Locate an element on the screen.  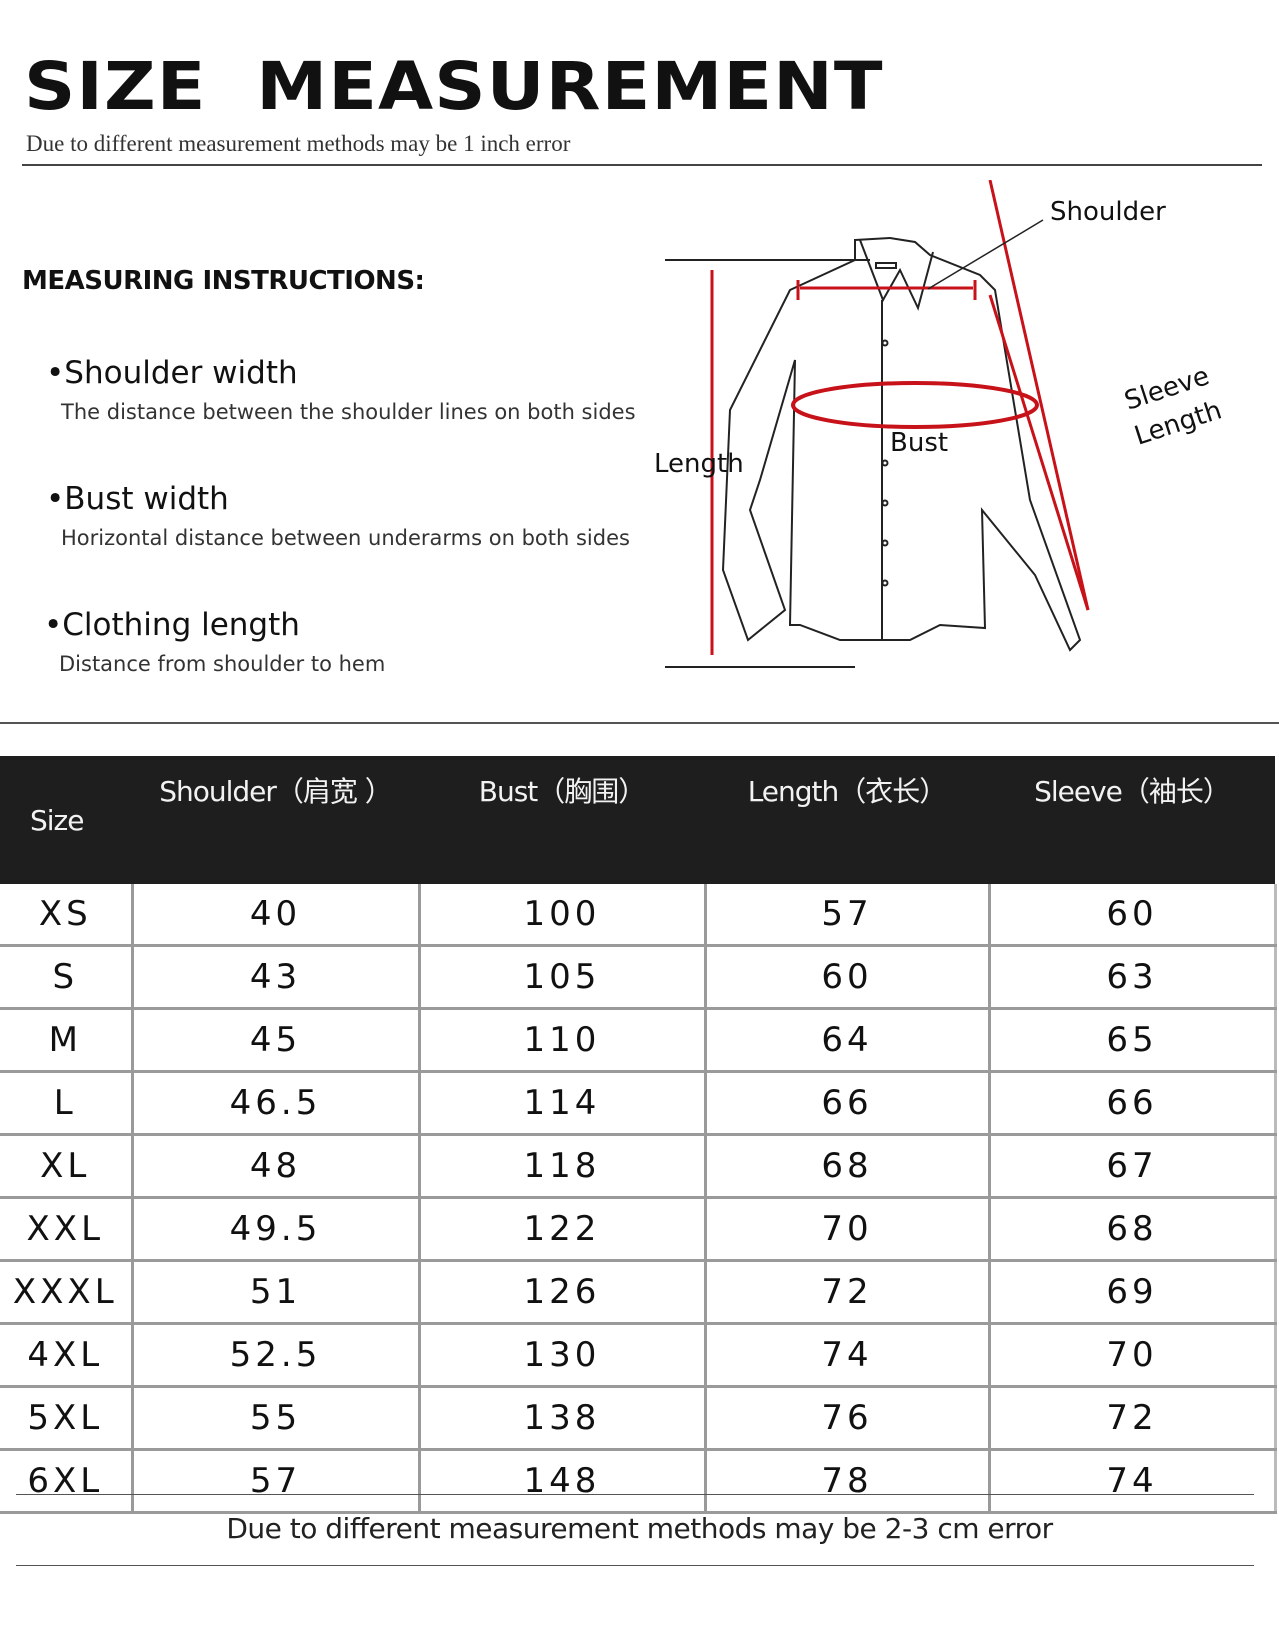
label-length: Length is located at coordinates (699, 464).